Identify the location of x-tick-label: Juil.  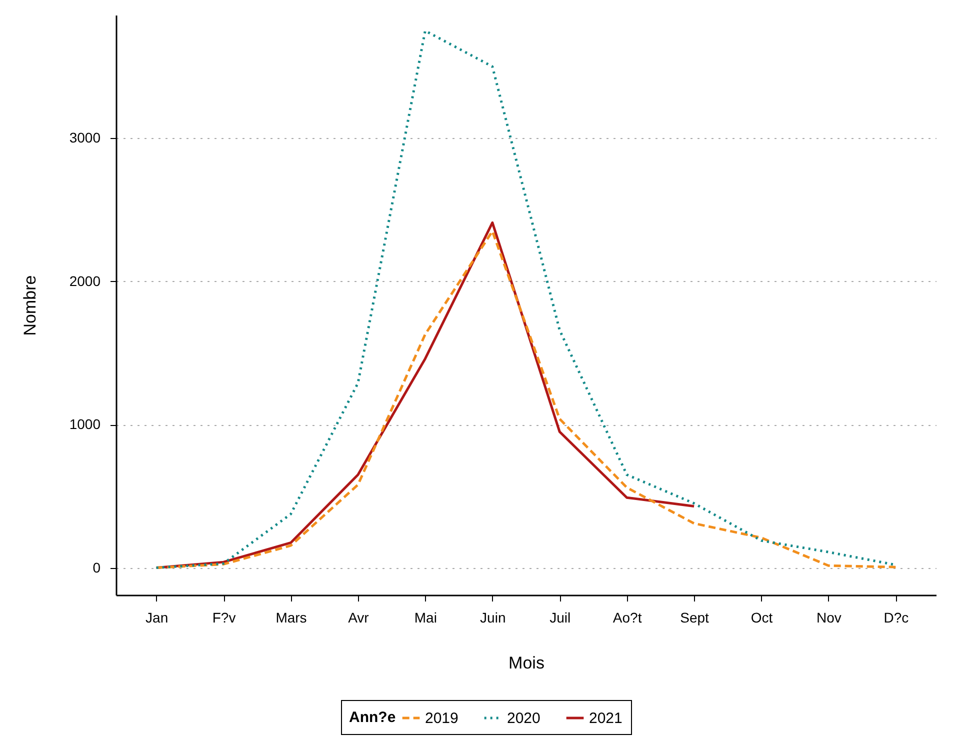
(560, 618).